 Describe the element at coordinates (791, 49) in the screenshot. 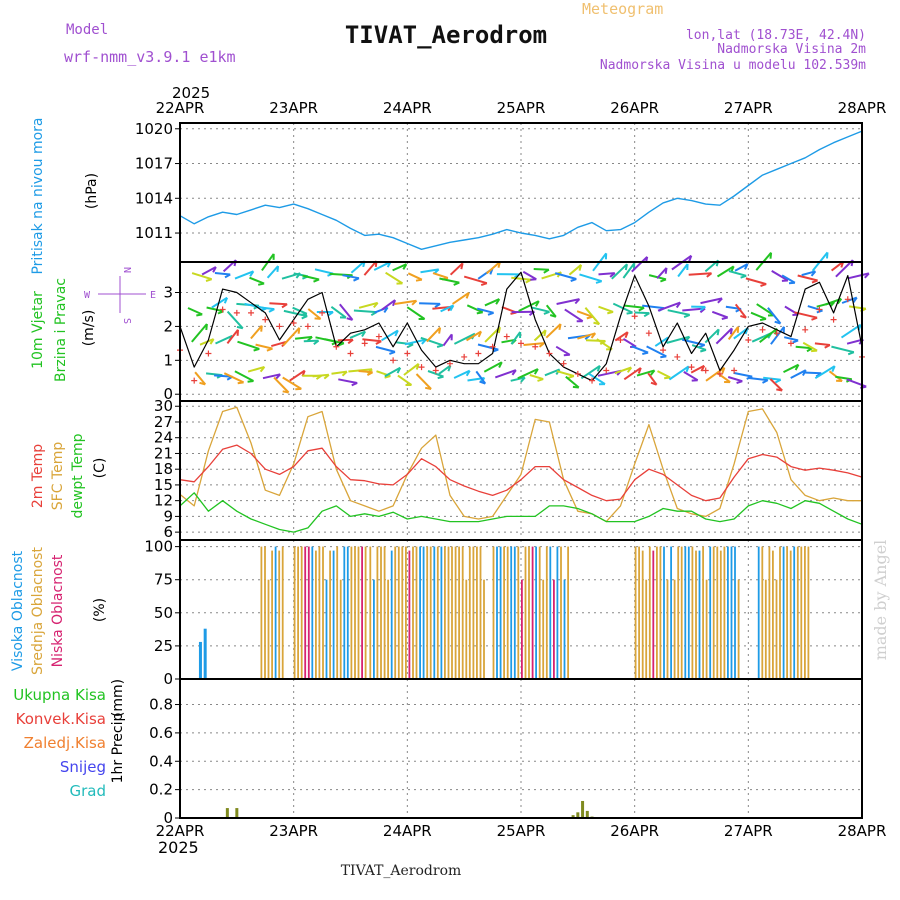

I see `elevation-label: Nadmorska Visina 2m` at that location.